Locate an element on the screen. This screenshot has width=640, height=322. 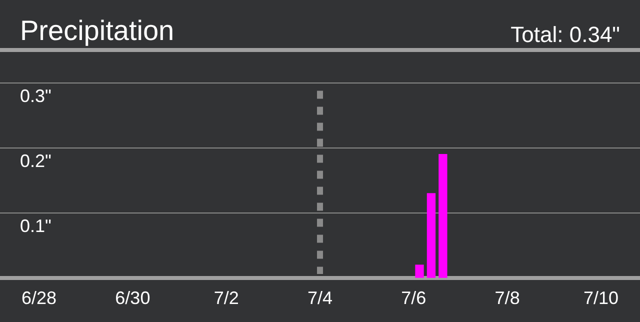
y-tick-label: 0.2" is located at coordinates (36, 160).